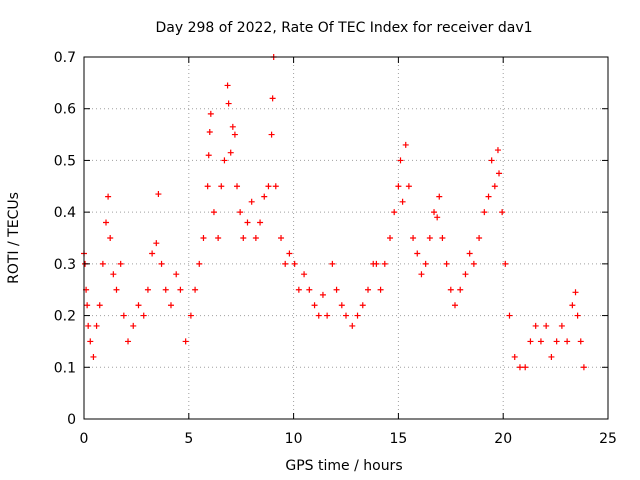 The height and width of the screenshot is (480, 640). What do you see at coordinates (398, 439) in the screenshot?
I see `x-tick-label: 15` at bounding box center [398, 439].